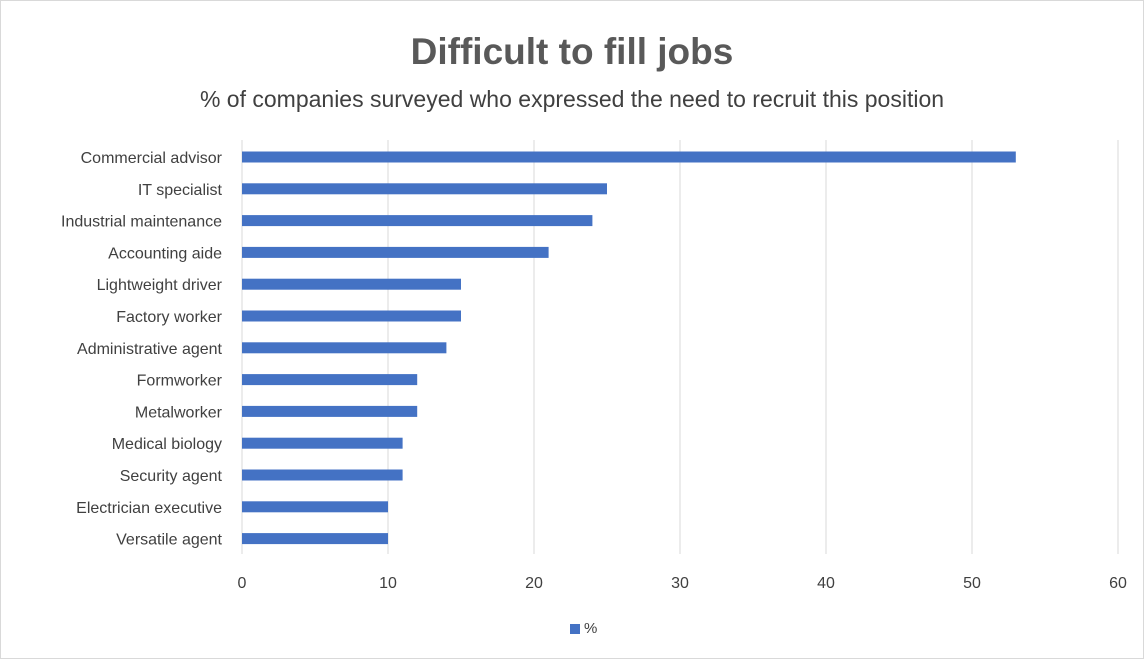 Image resolution: width=1144 pixels, height=659 pixels. I want to click on category-label: Formworker, so click(180, 381).